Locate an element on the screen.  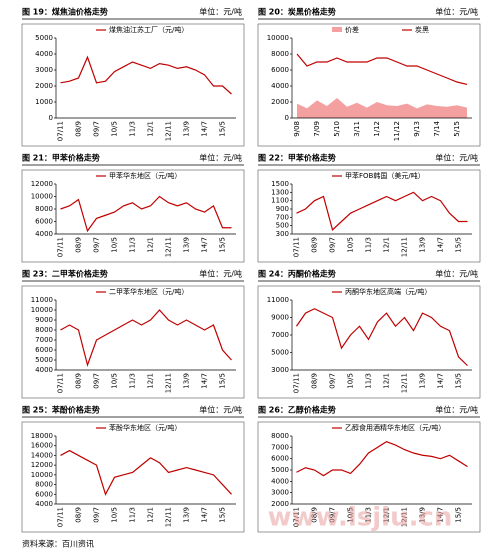
source-note: 资料来源：百川资讯 is located at coordinates (58, 544).